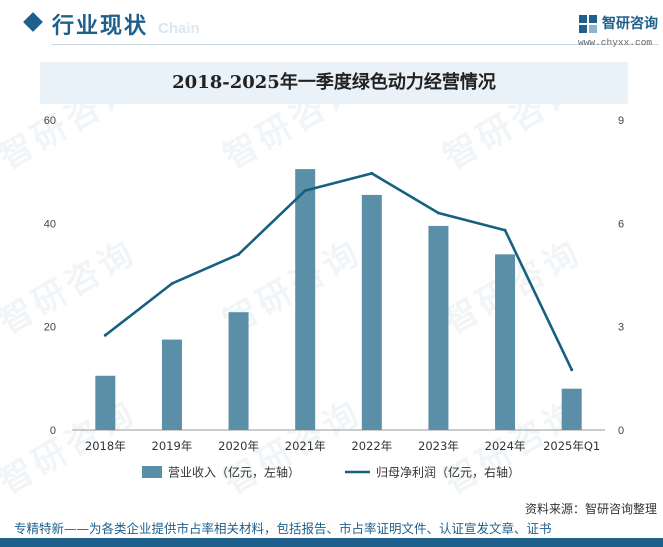 The width and height of the screenshot is (663, 547). Describe the element at coordinates (621, 328) in the screenshot. I see `y-right-tick-label: 3` at that location.